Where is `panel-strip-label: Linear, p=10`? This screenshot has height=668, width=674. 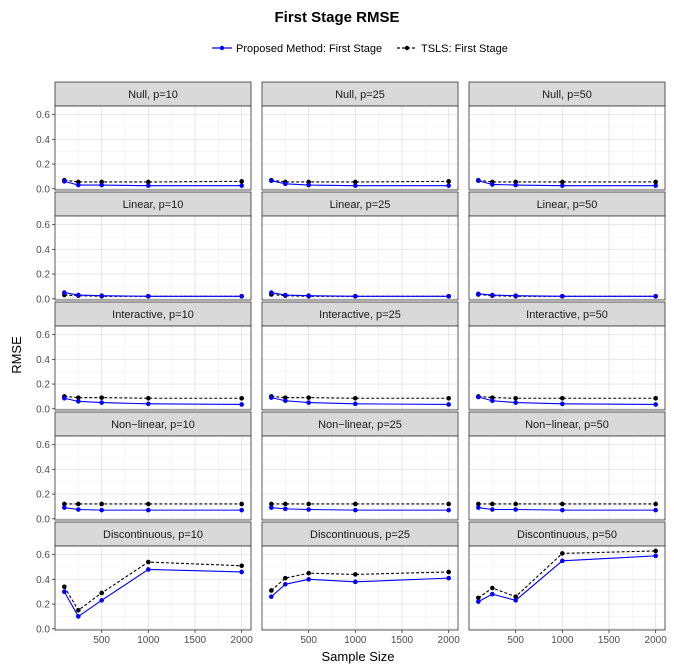
panel-strip-label: Linear, p=10 is located at coordinates (153, 205).